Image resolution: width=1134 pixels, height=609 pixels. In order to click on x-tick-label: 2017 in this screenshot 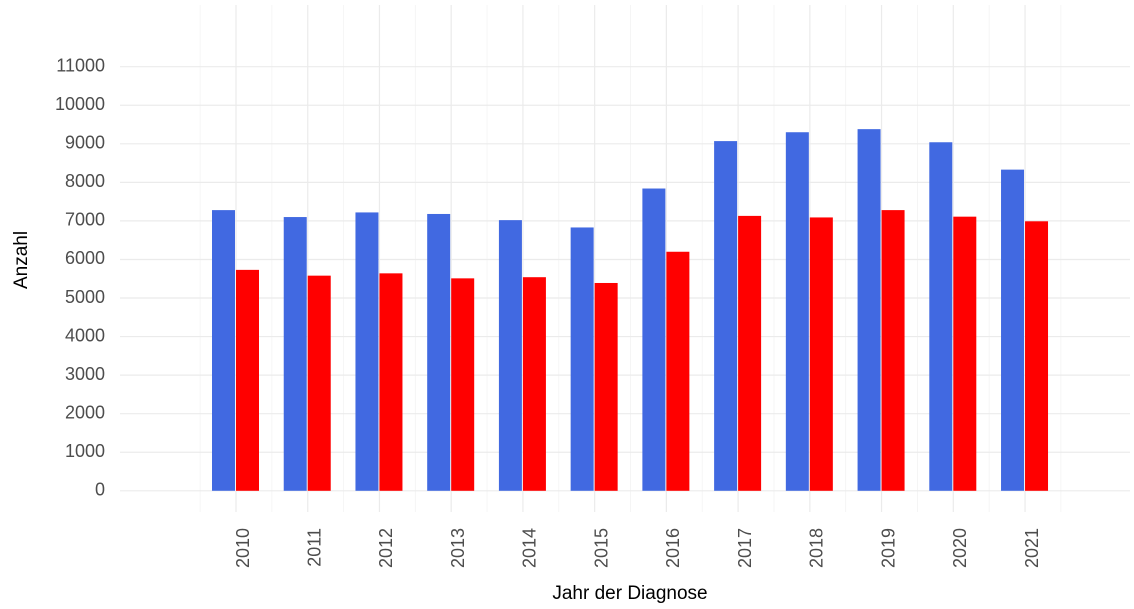, I will do `click(745, 548)`.